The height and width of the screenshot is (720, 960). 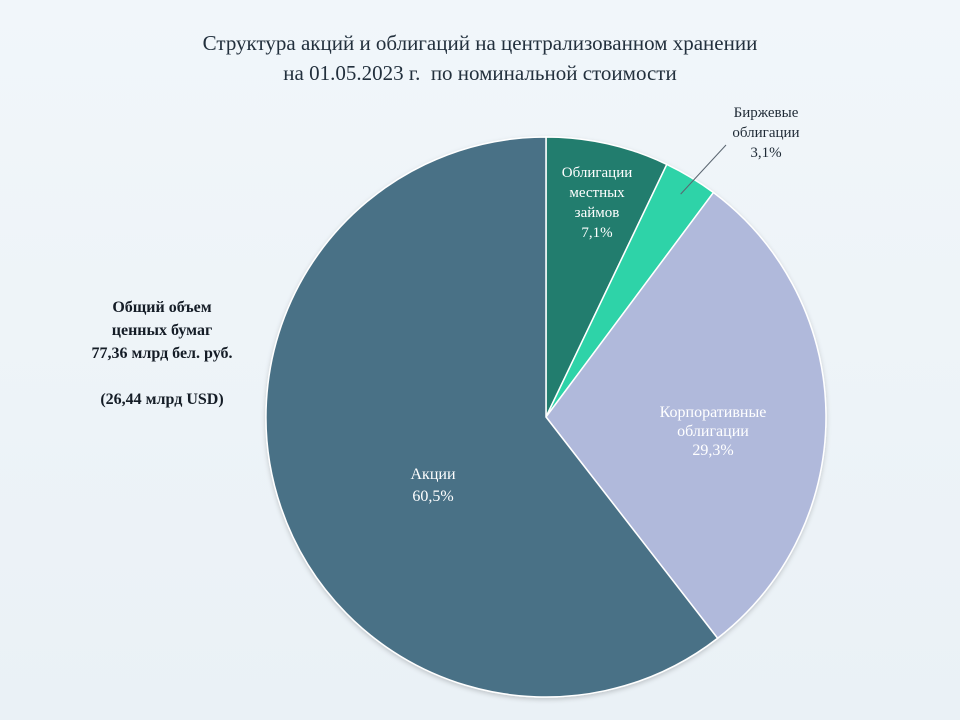 What do you see at coordinates (766, 113) in the screenshot?
I see `slice-label-exchange-line-1: Биржевые` at bounding box center [766, 113].